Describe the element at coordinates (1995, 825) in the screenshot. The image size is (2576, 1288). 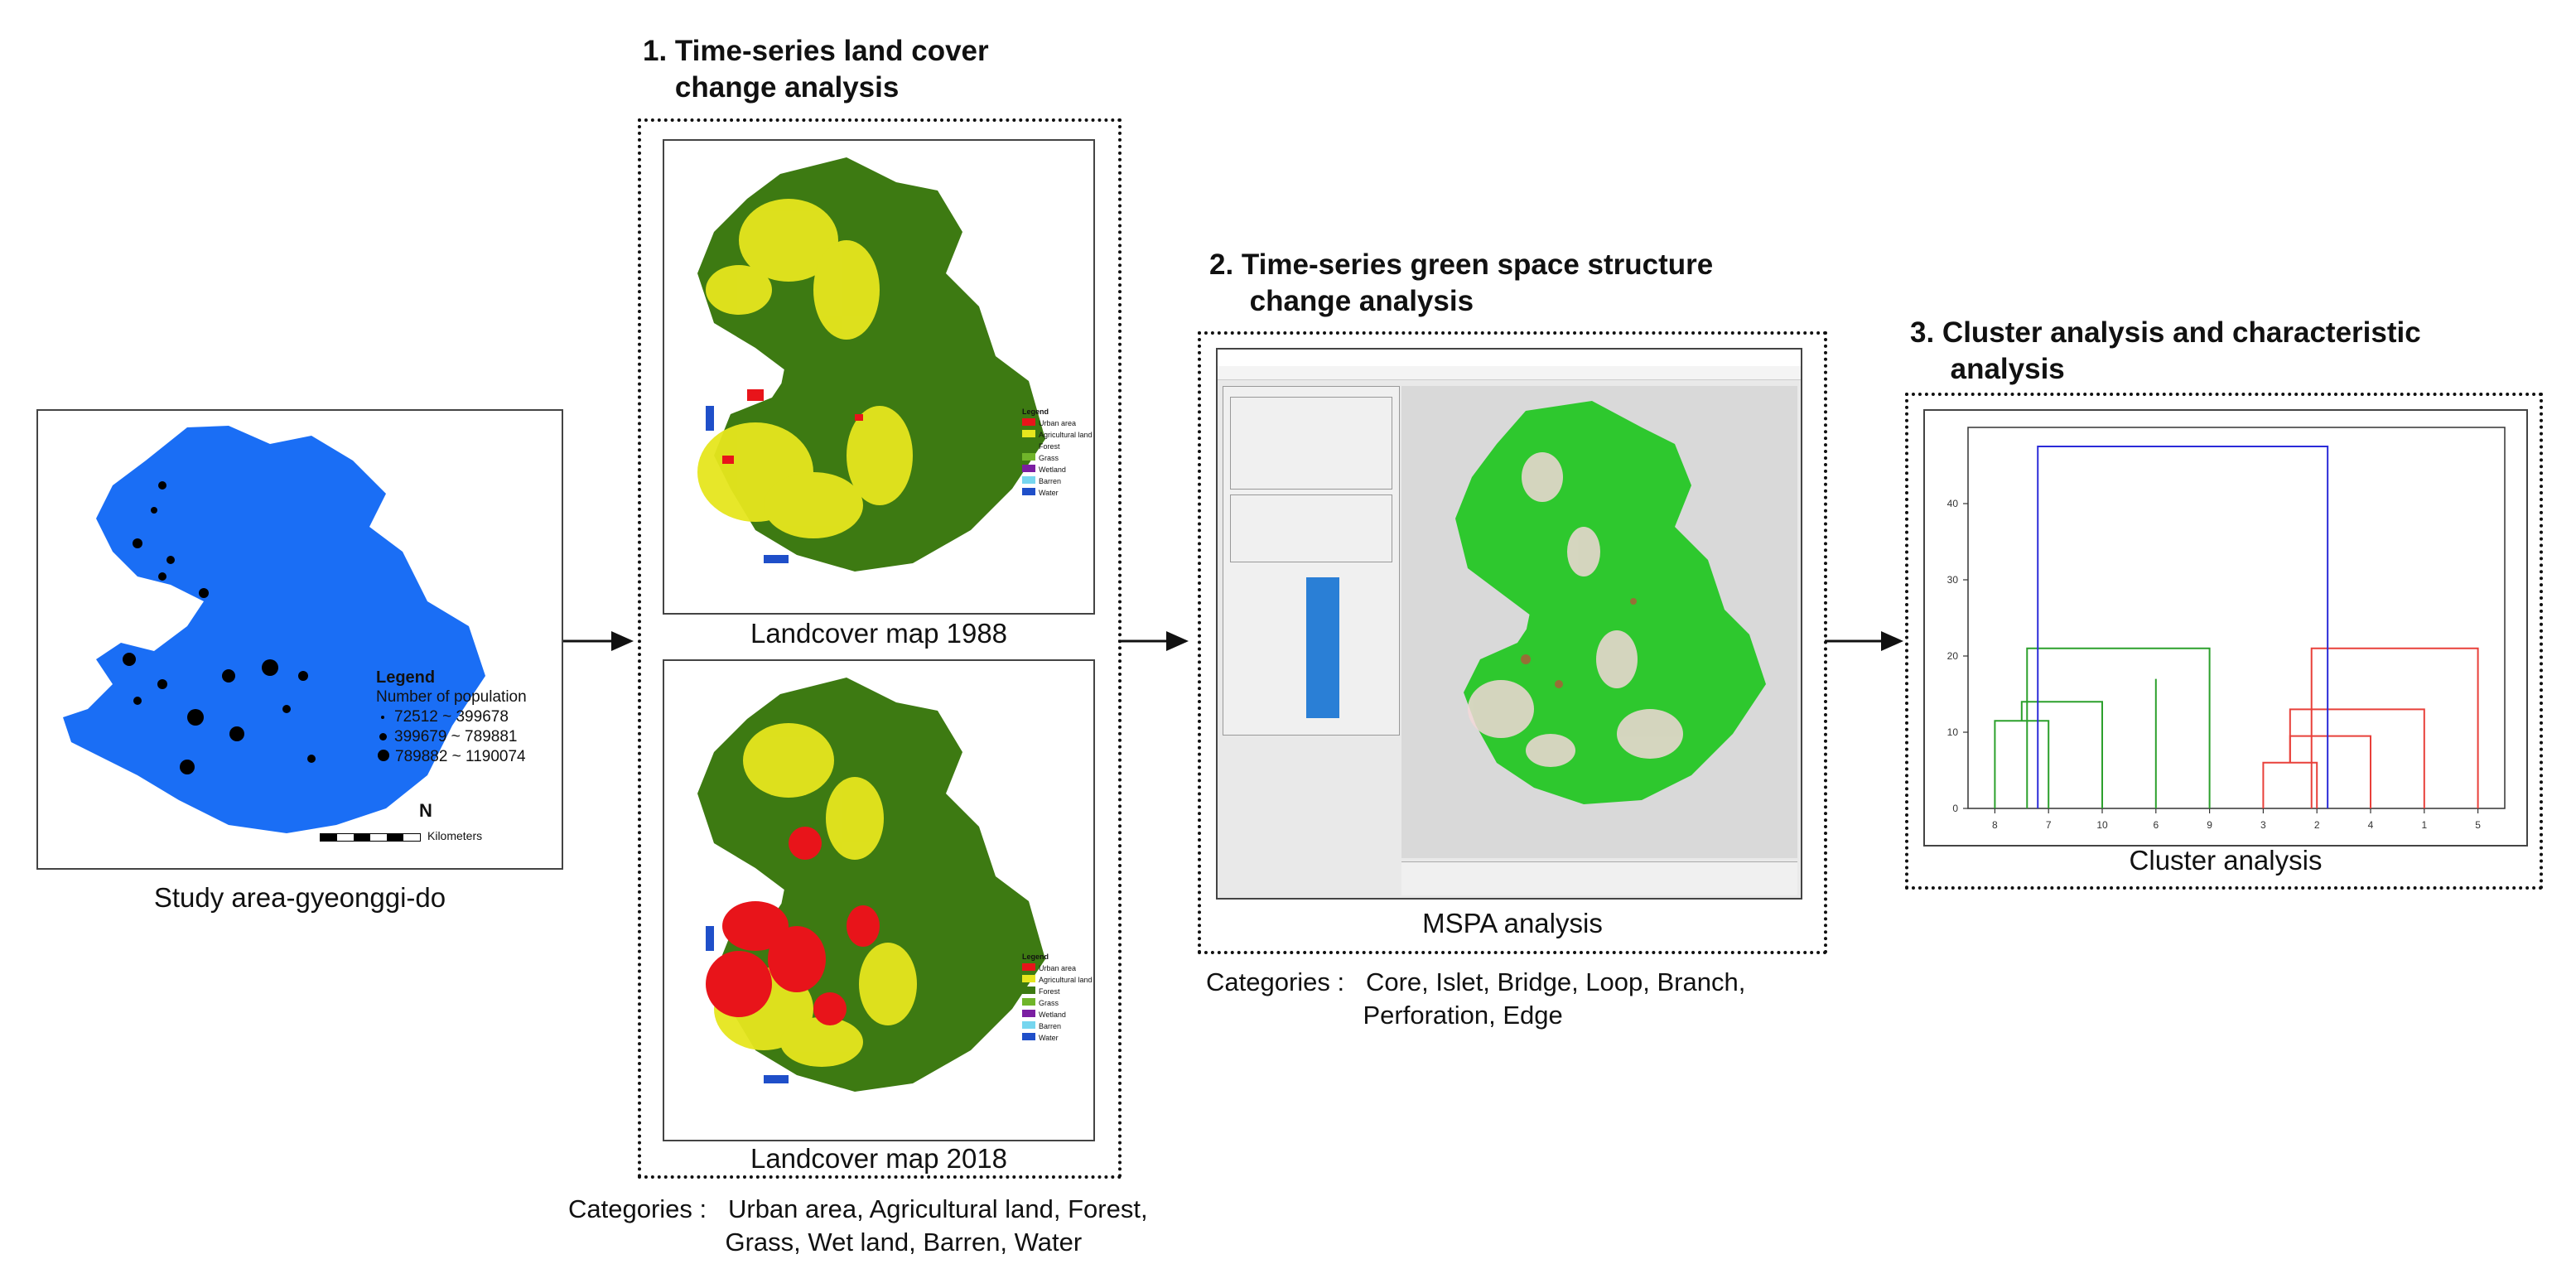
I see `x-leaf-label: 8` at that location.